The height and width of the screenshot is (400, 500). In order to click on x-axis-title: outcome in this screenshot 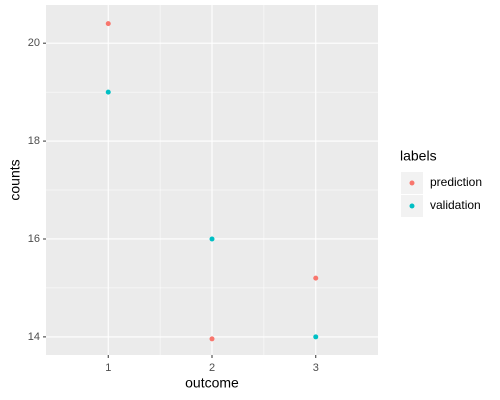, I will do `click(212, 383)`.